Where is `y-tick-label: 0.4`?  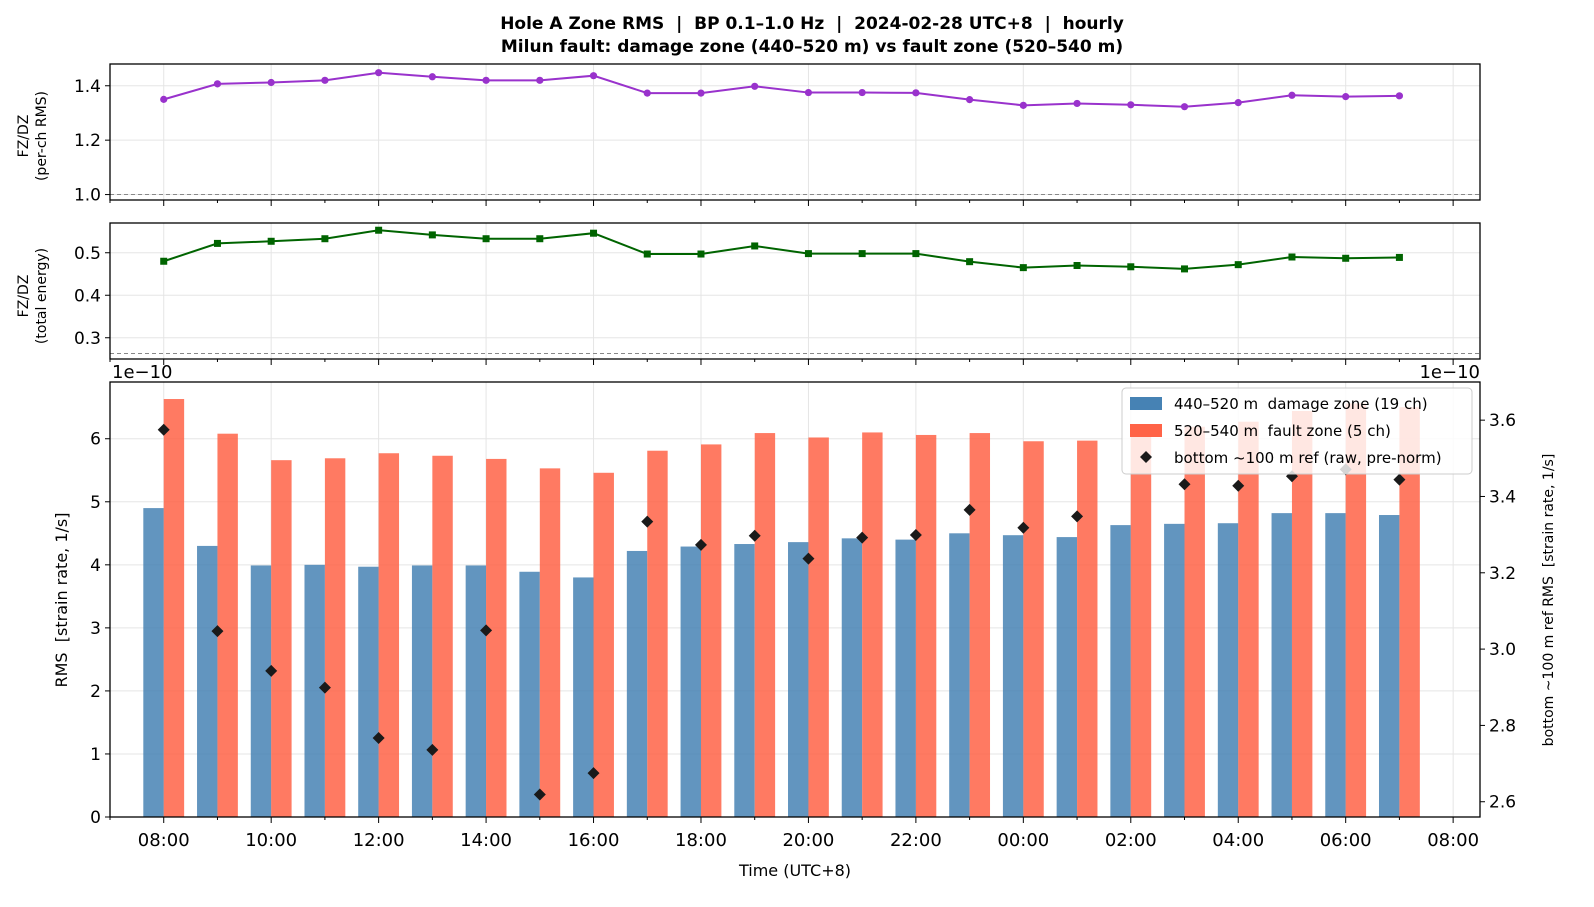
y-tick-label: 0.4 is located at coordinates (87, 296).